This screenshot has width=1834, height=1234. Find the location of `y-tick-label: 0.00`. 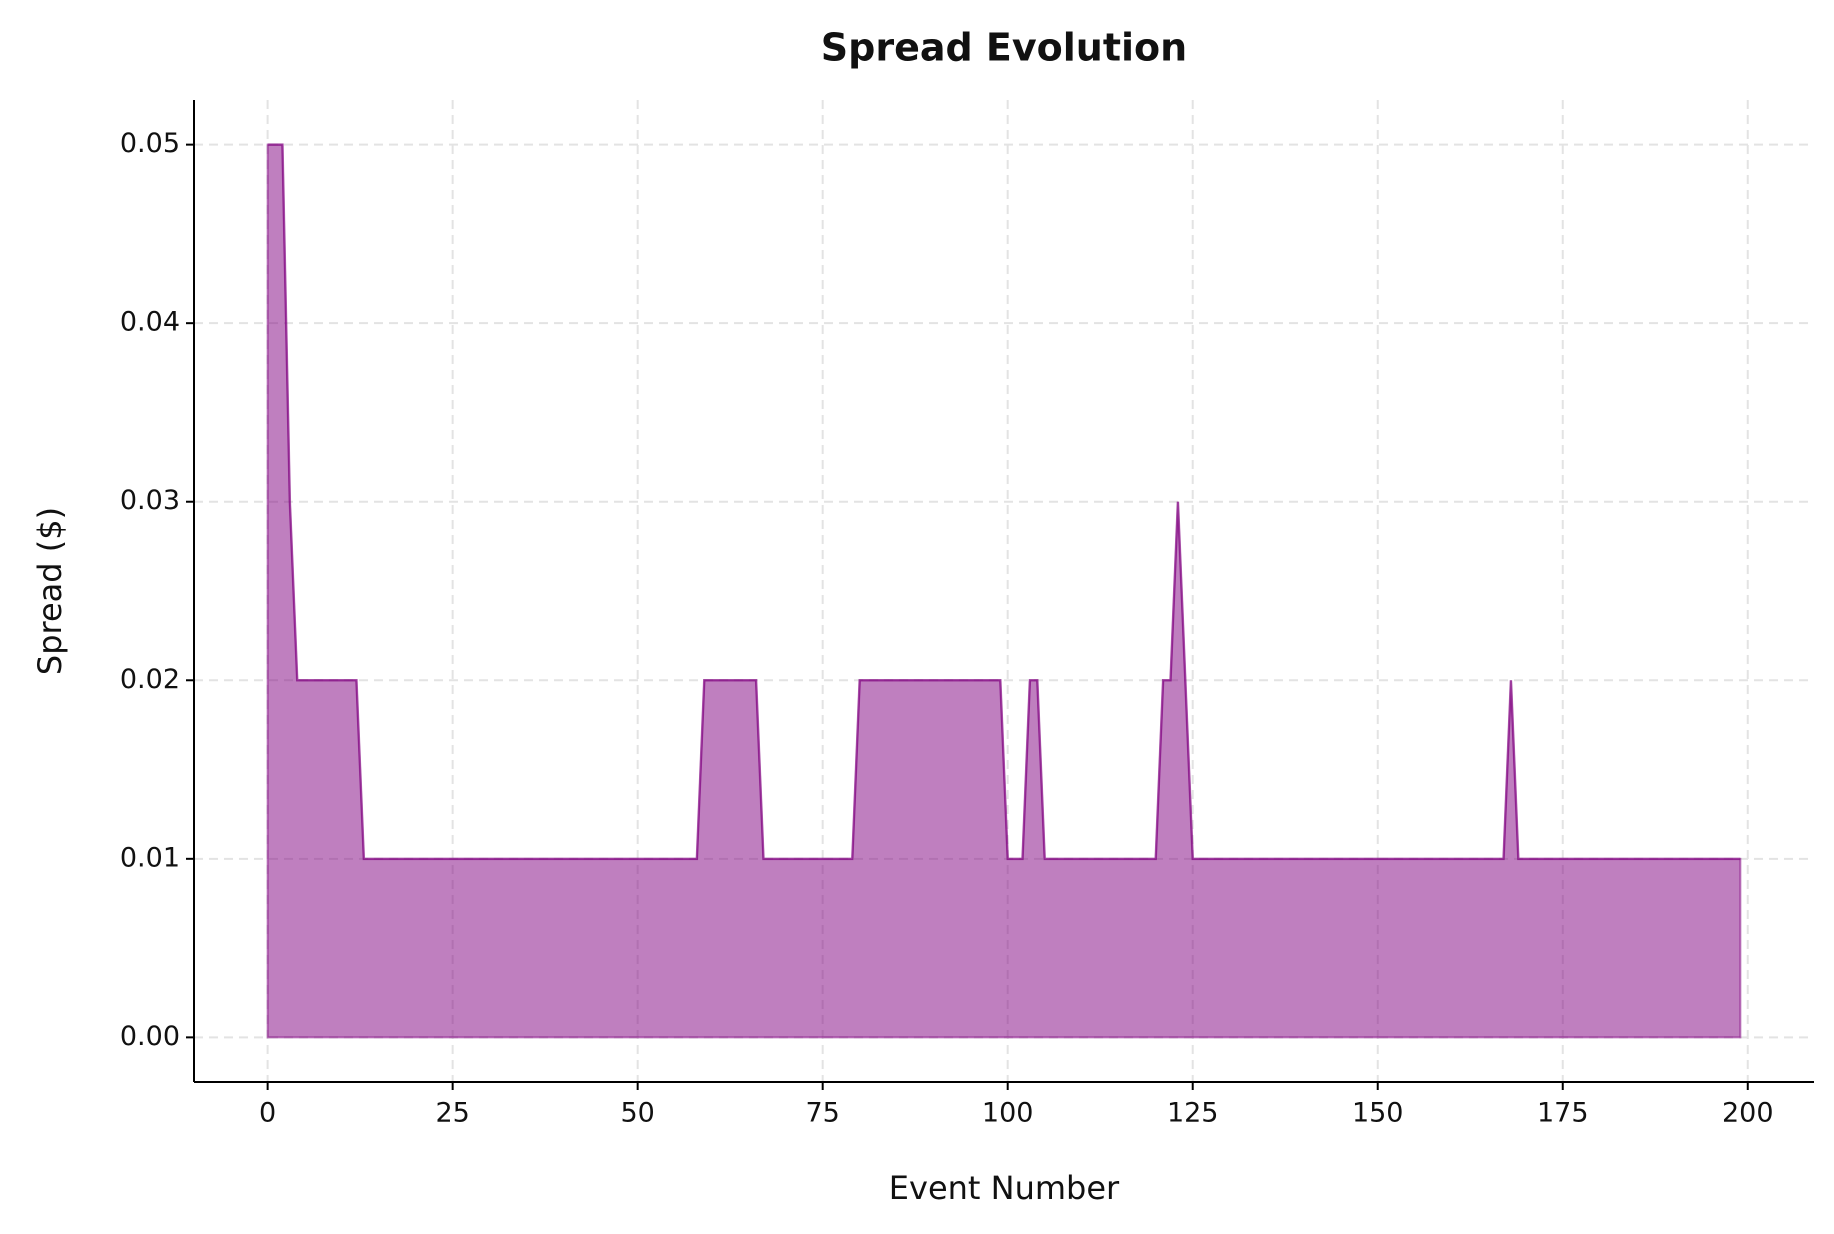

y-tick-label: 0.00 is located at coordinates (150, 1036).